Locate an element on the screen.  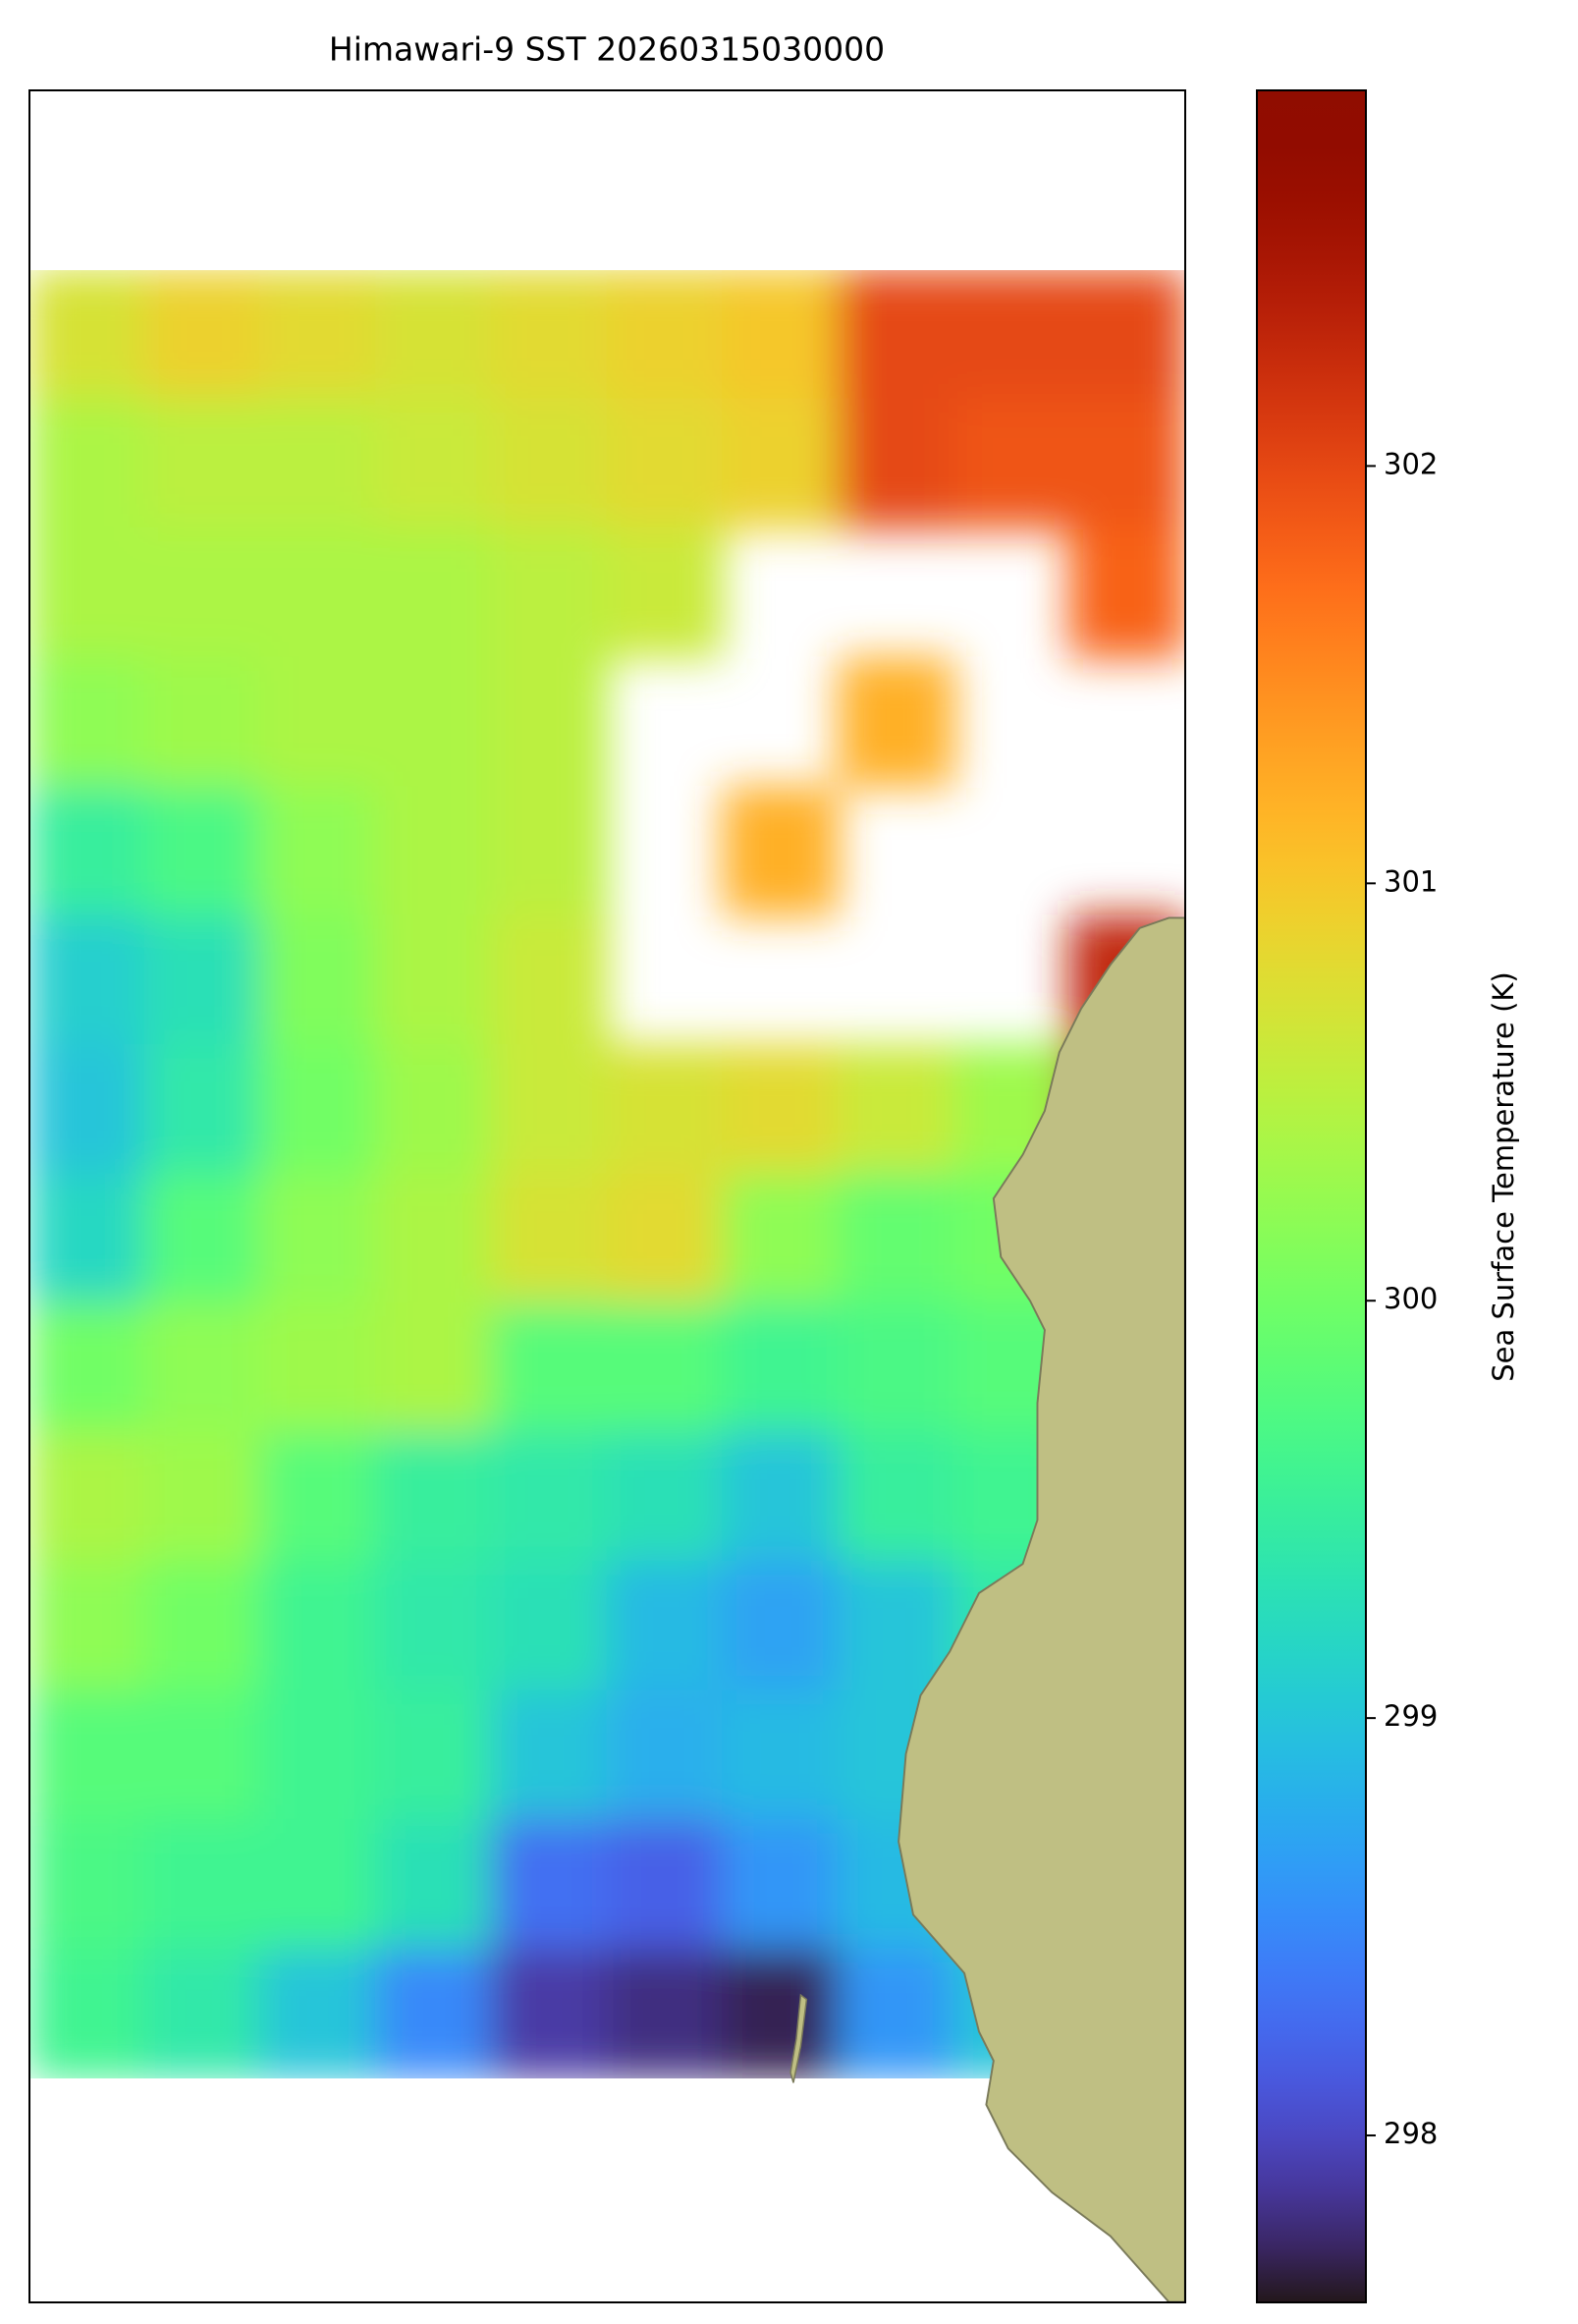
colorbar is located at coordinates (1311, 1196).